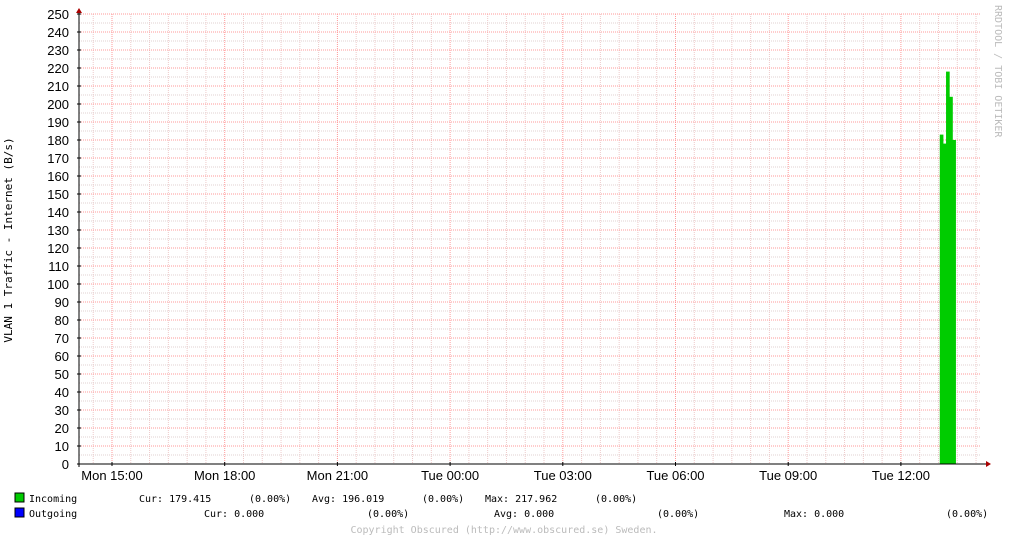  What do you see at coordinates (337, 475) in the screenshot?
I see `x-tick-label: Mon 21:00` at bounding box center [337, 475].